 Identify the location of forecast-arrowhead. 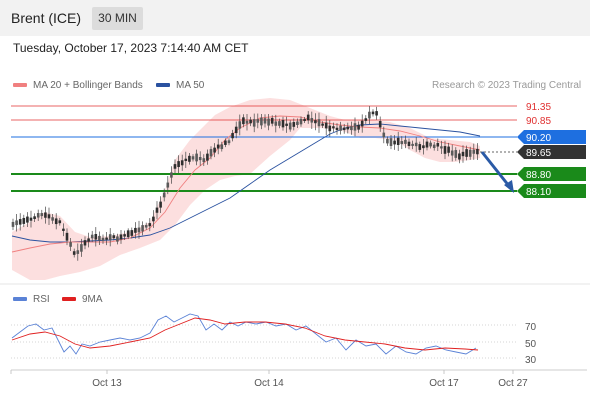
(509, 186).